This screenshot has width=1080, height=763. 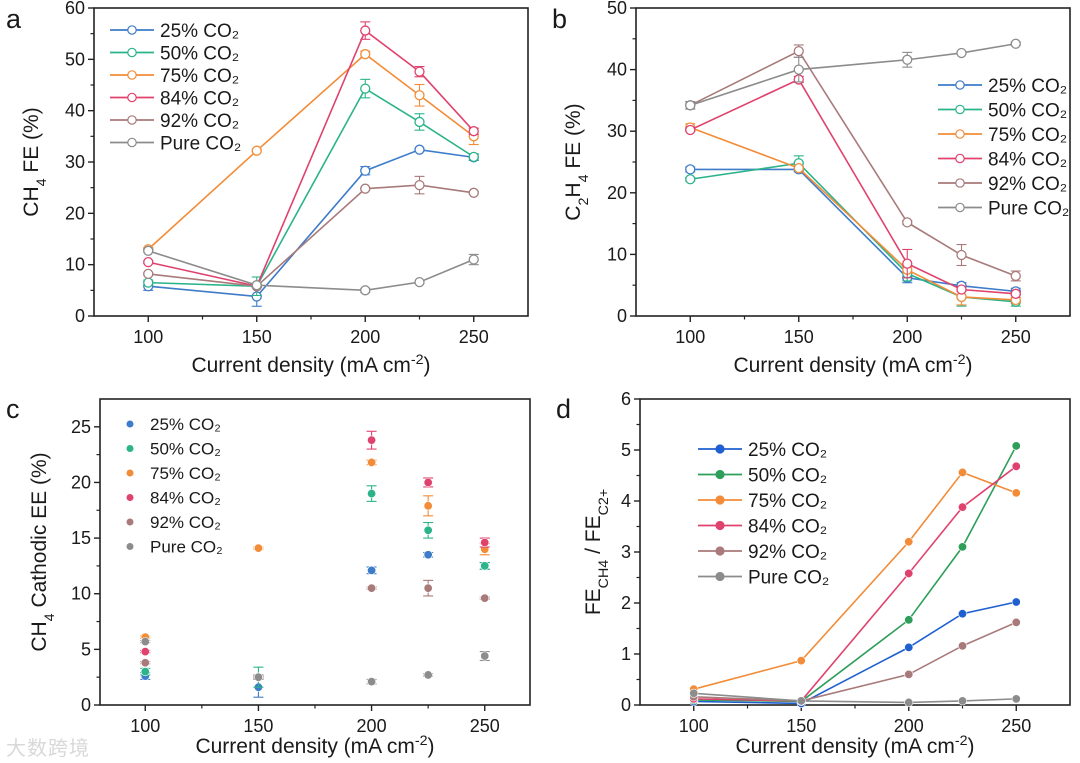 I want to click on y-tick-label: 4, so click(x=626, y=501).